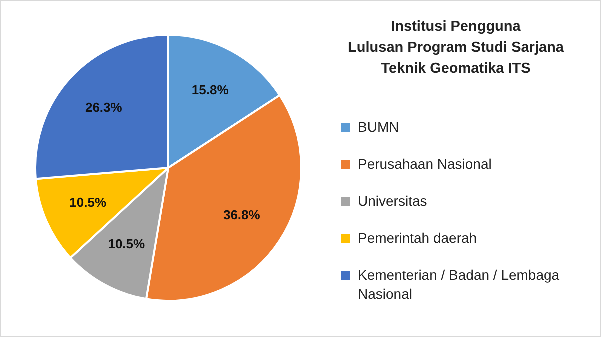 The width and height of the screenshot is (601, 337). Describe the element at coordinates (393, 201) in the screenshot. I see `legend-label: Universitas` at that location.